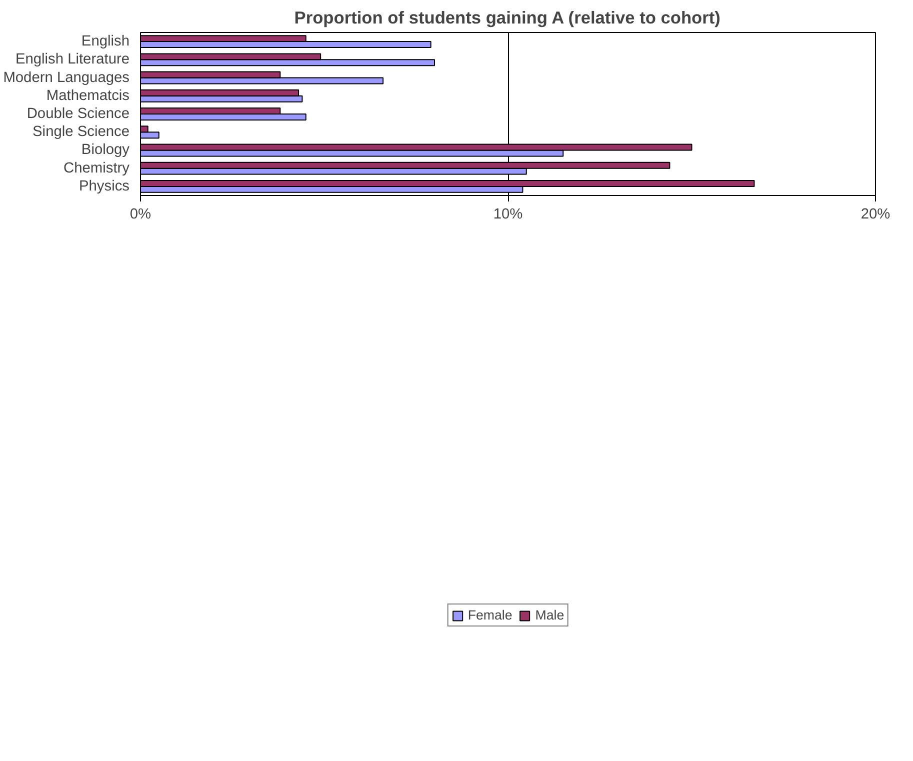 This screenshot has height=761, width=913. I want to click on legend-label: Female, so click(490, 615).